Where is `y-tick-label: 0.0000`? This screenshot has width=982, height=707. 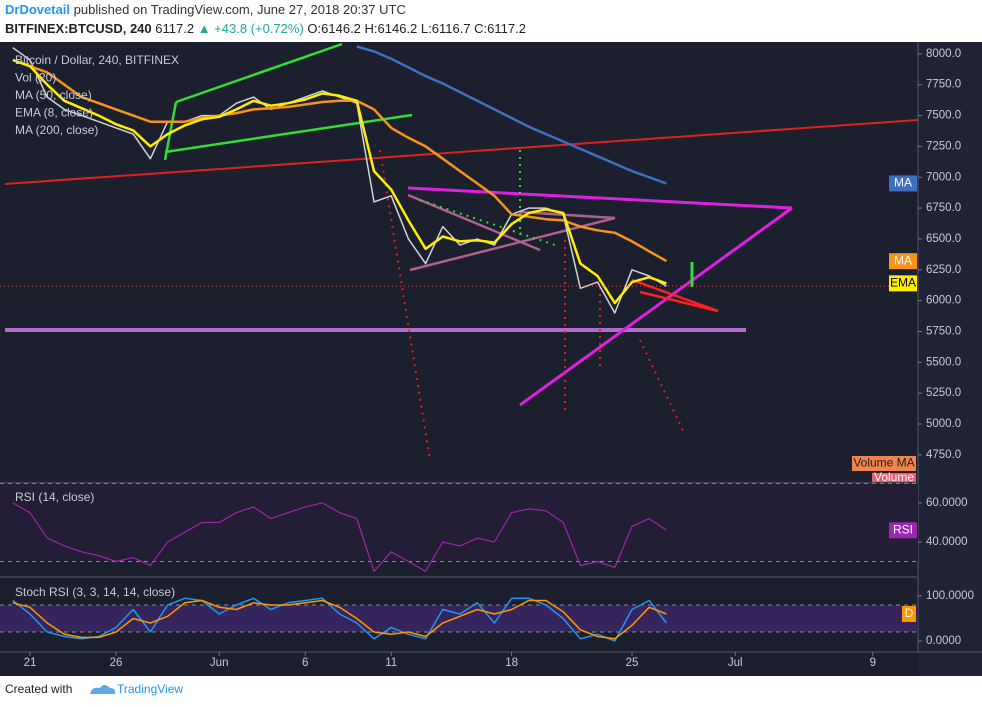 y-tick-label: 0.0000 is located at coordinates (943, 641).